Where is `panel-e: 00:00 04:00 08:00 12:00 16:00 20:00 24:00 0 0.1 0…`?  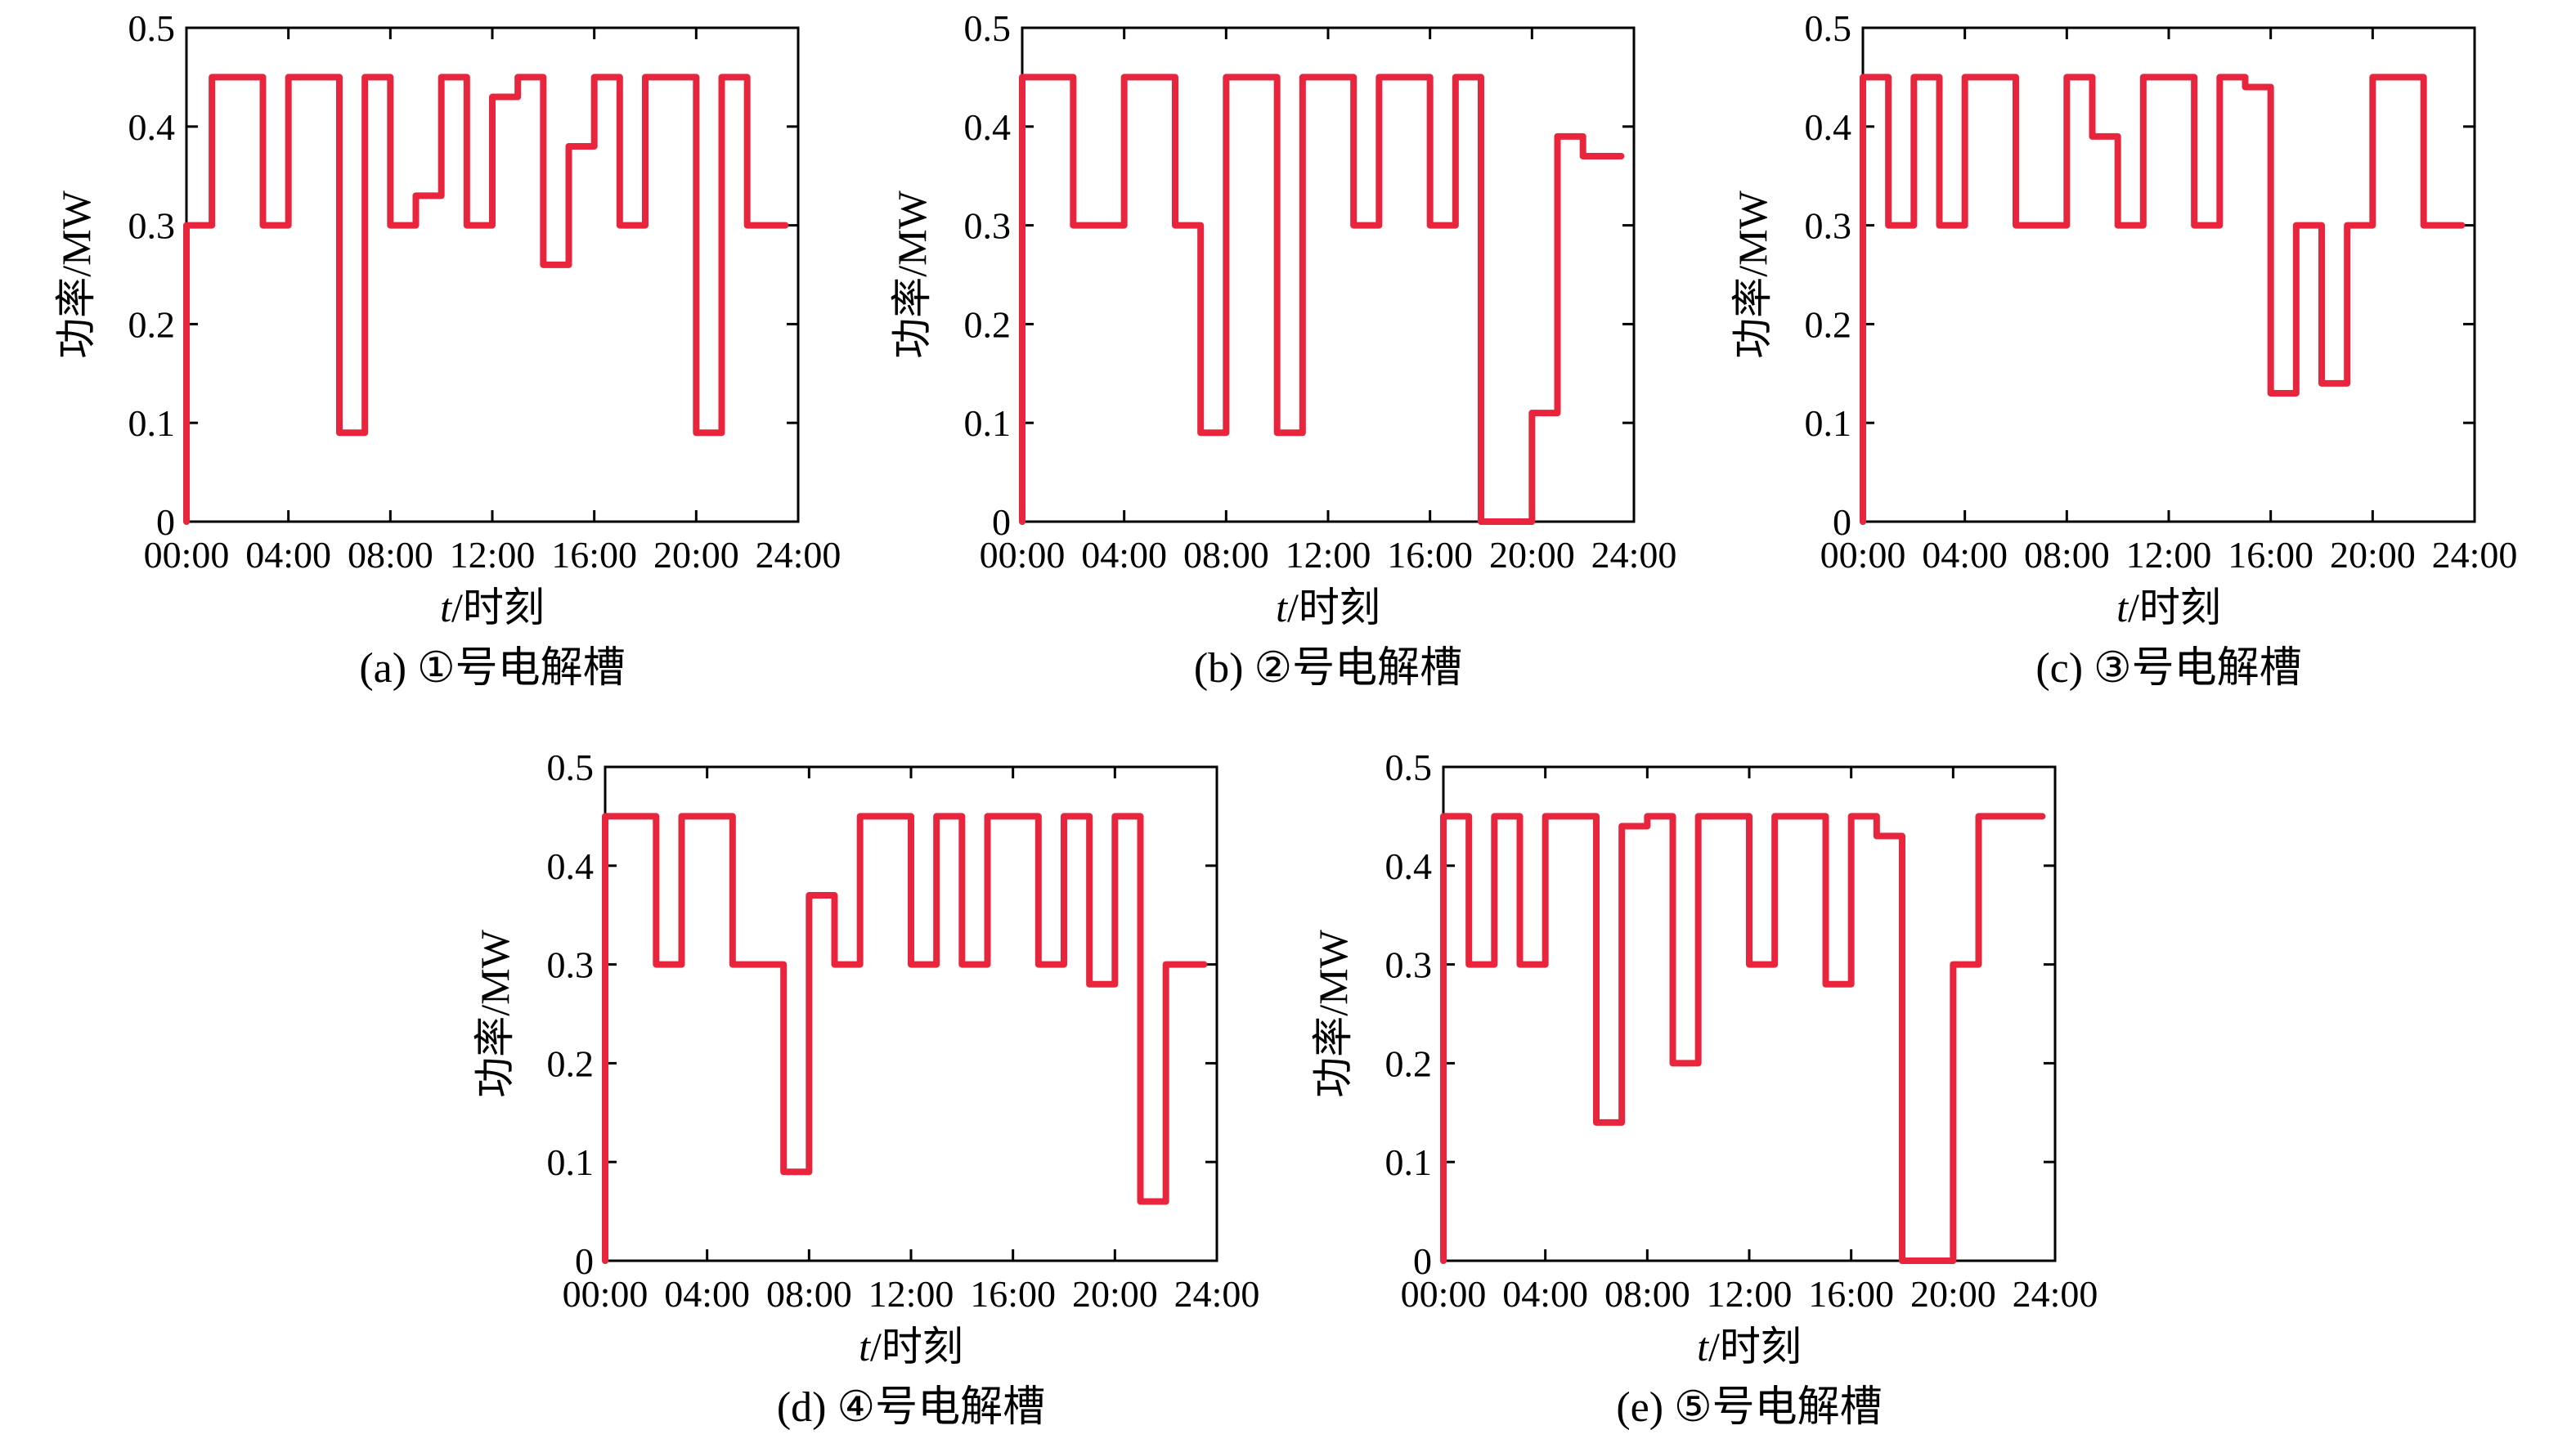
panel-e: 00:00 04:00 08:00 12:00 16:00 20:00 24:00 0 0.1 0… is located at coordinates (1704, 1088).